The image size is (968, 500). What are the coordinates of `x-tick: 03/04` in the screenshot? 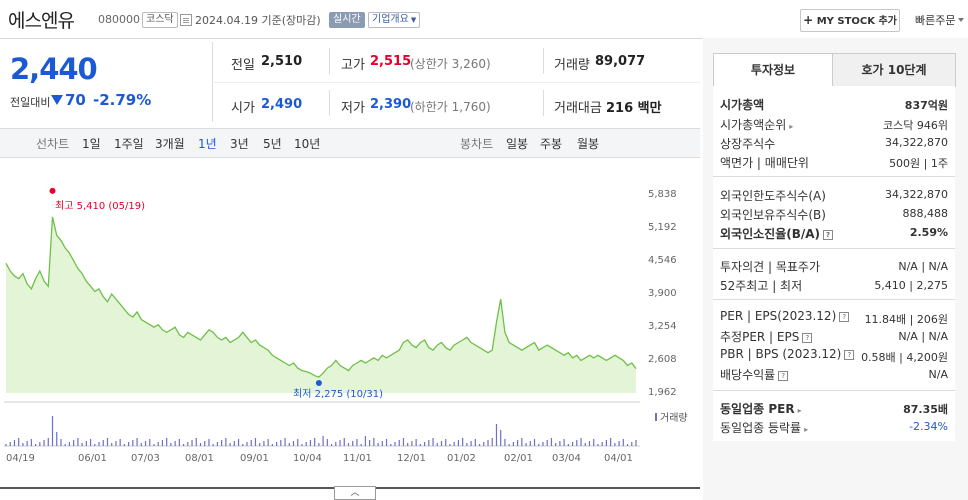 It's located at (566, 458).